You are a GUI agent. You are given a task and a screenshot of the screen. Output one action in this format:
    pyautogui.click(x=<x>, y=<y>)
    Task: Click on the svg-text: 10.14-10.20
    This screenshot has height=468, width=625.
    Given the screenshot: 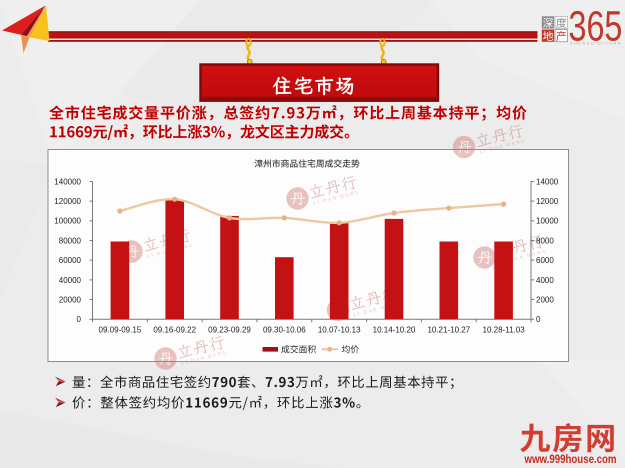 What is the action you would take?
    pyautogui.click(x=394, y=330)
    